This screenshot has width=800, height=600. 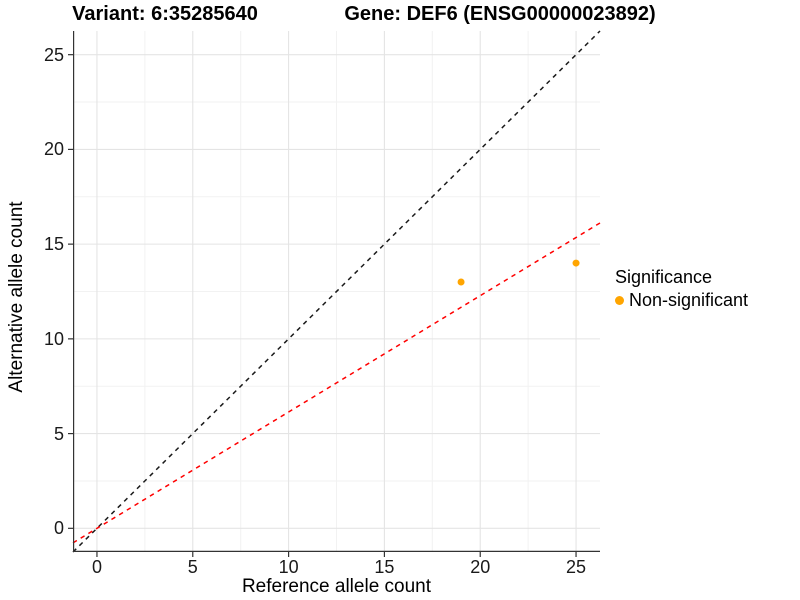 What do you see at coordinates (500, 14) in the screenshot?
I see `gene-title: Gene: DEF6 (ENSG00000023892)` at bounding box center [500, 14].